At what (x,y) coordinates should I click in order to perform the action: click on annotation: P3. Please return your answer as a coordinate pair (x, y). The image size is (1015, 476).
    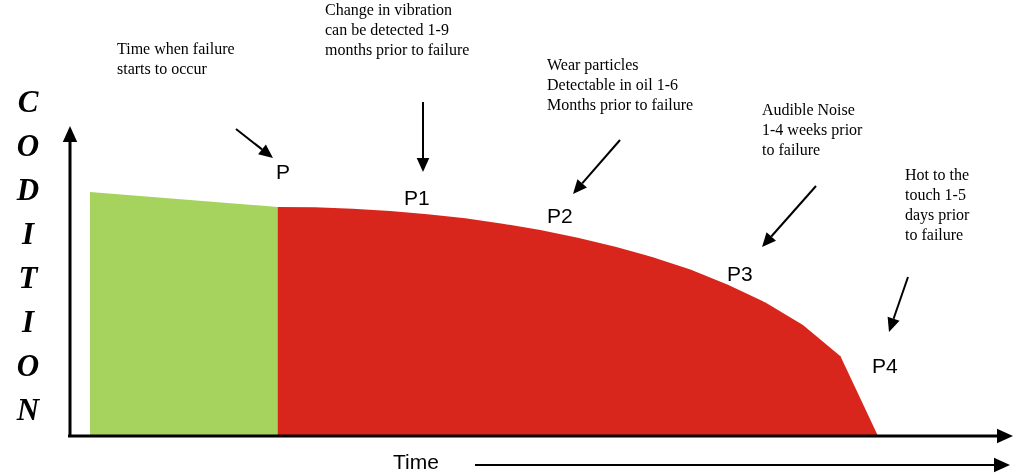
    Looking at the image, I should click on (740, 274).